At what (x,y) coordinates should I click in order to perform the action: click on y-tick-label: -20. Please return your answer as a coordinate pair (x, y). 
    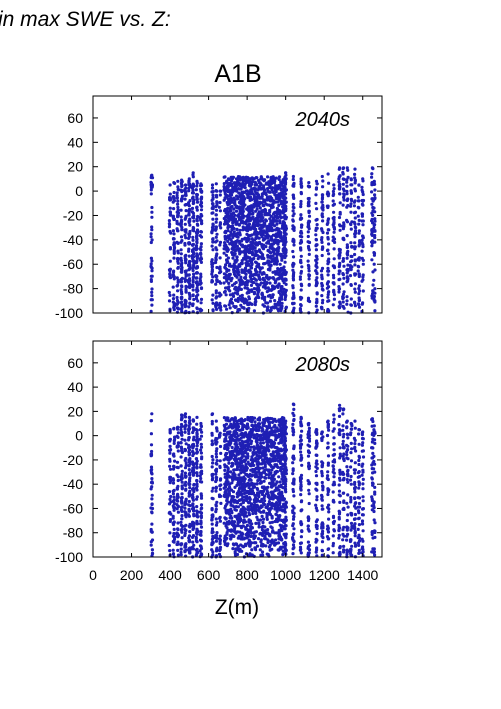
    Looking at the image, I should click on (73, 215).